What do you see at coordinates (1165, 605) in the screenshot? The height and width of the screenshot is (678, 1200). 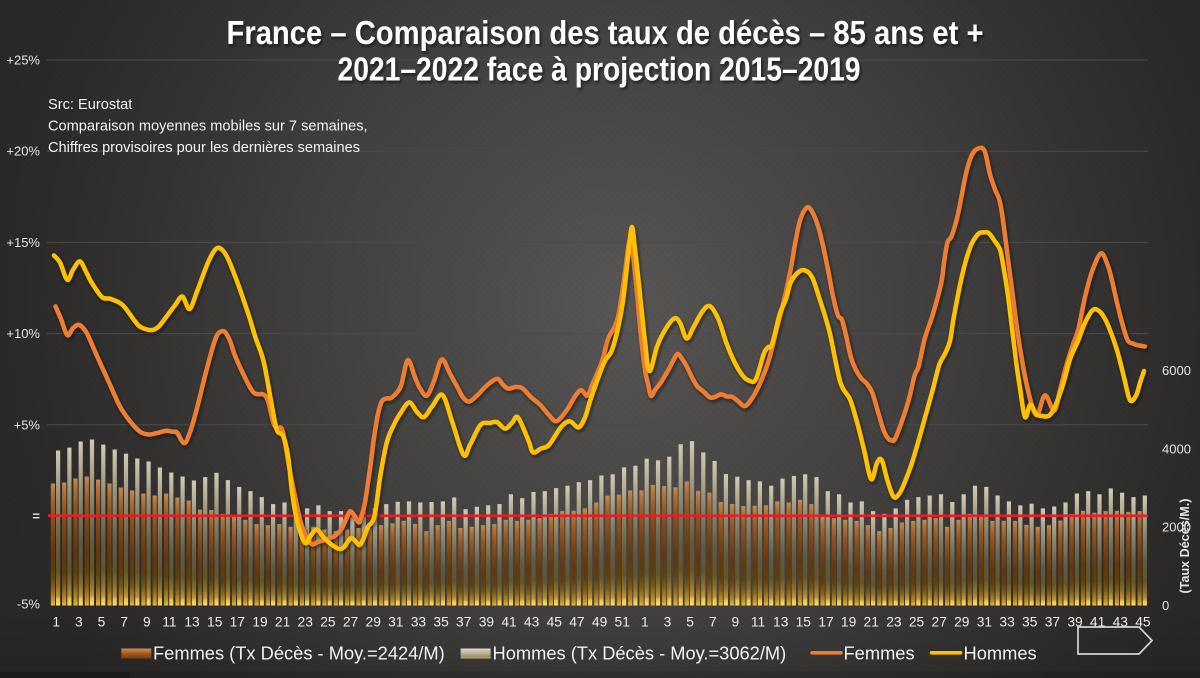 I see `svg-text: 0` at bounding box center [1165, 605].